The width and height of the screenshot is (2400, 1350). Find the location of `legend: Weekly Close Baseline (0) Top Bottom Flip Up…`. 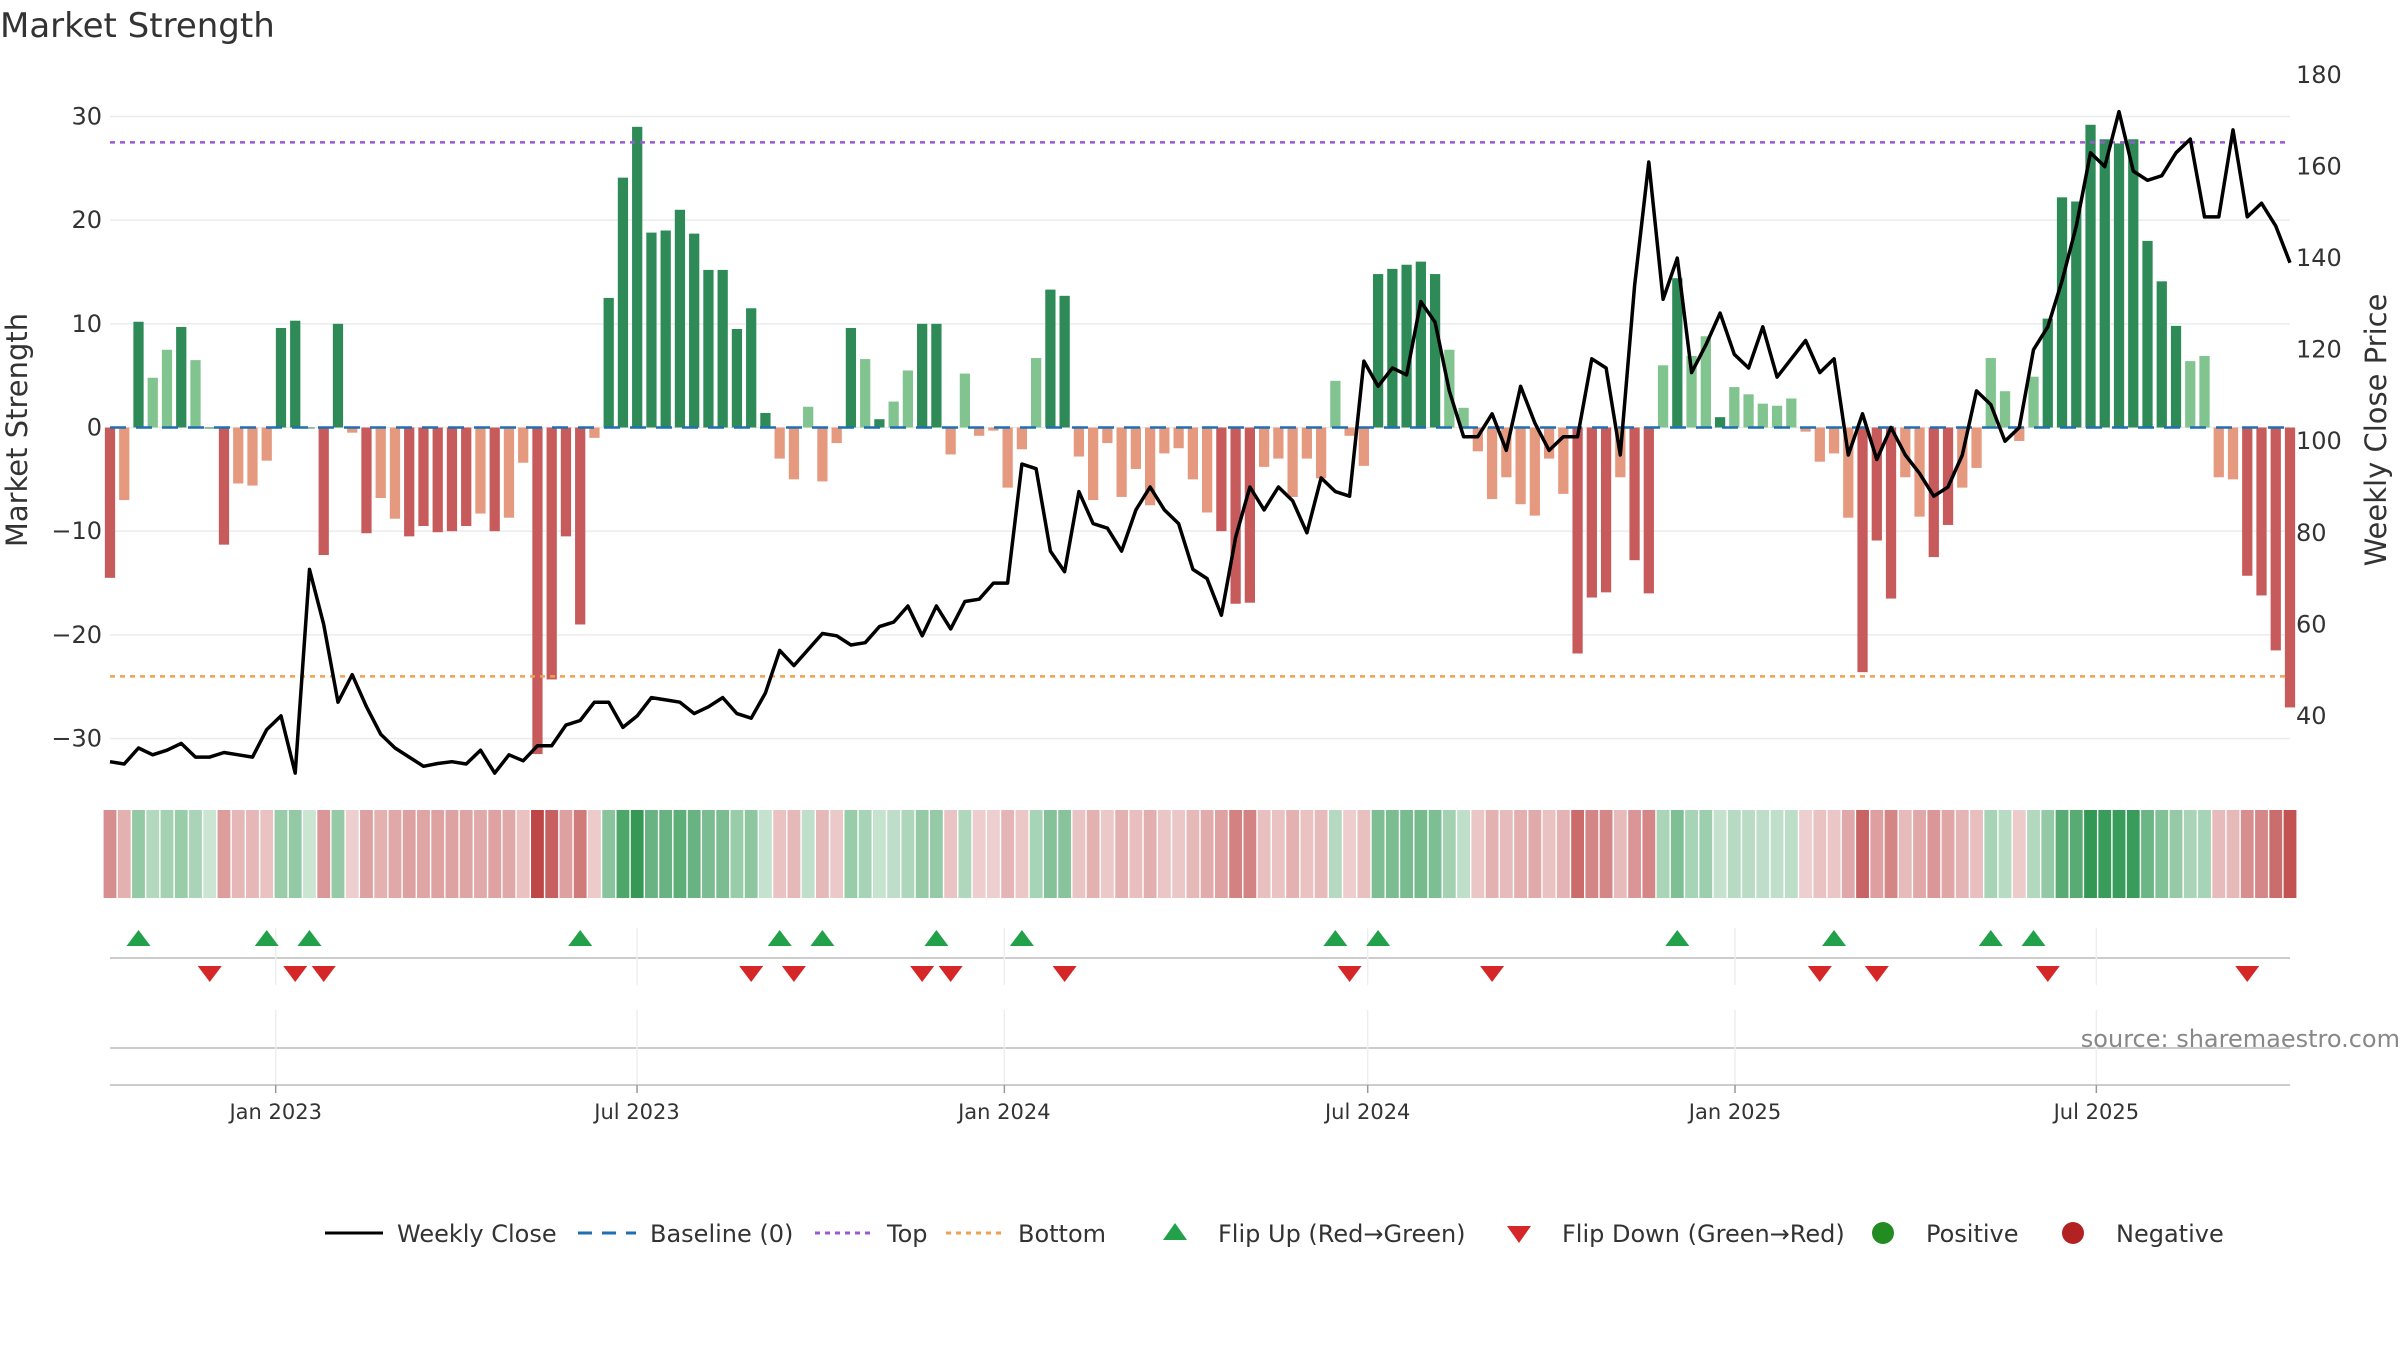

legend: Weekly Close Baseline (0) Top Bottom Flip Up… is located at coordinates (1274, 1234).